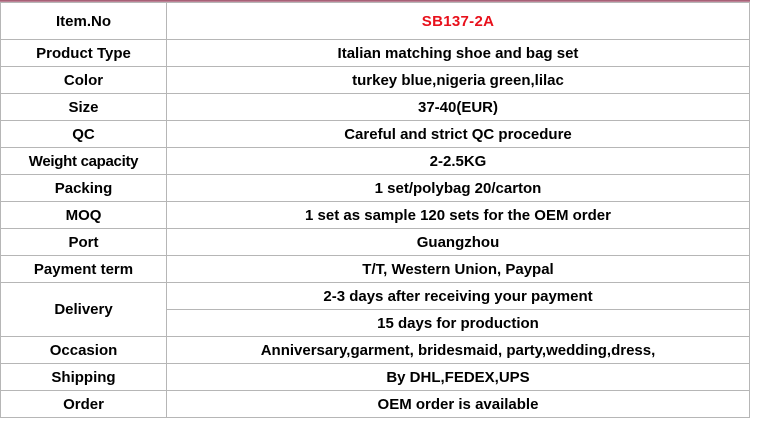 The height and width of the screenshot is (425, 760). What do you see at coordinates (83, 404) in the screenshot?
I see `row-label-order: Order` at bounding box center [83, 404].